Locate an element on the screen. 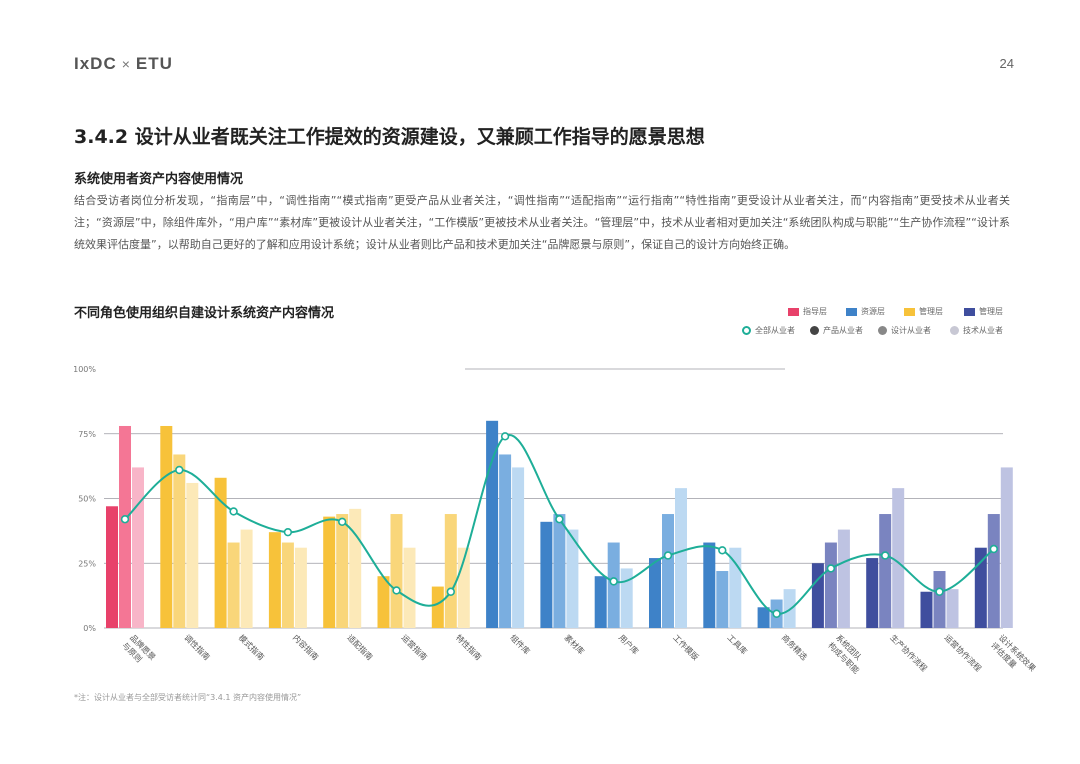  x-tick-line: 模式指南 is located at coordinates (252, 647).